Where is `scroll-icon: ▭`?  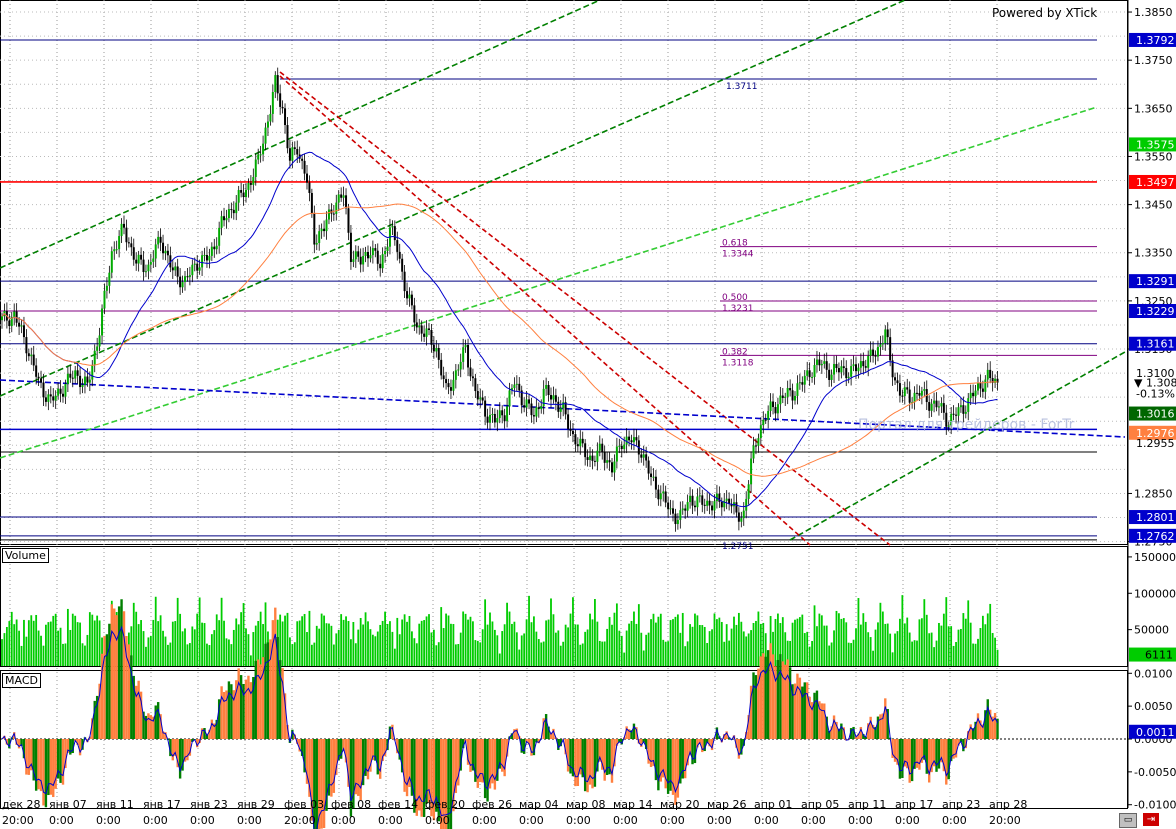 scroll-icon: ▭ is located at coordinates (1128, 820).